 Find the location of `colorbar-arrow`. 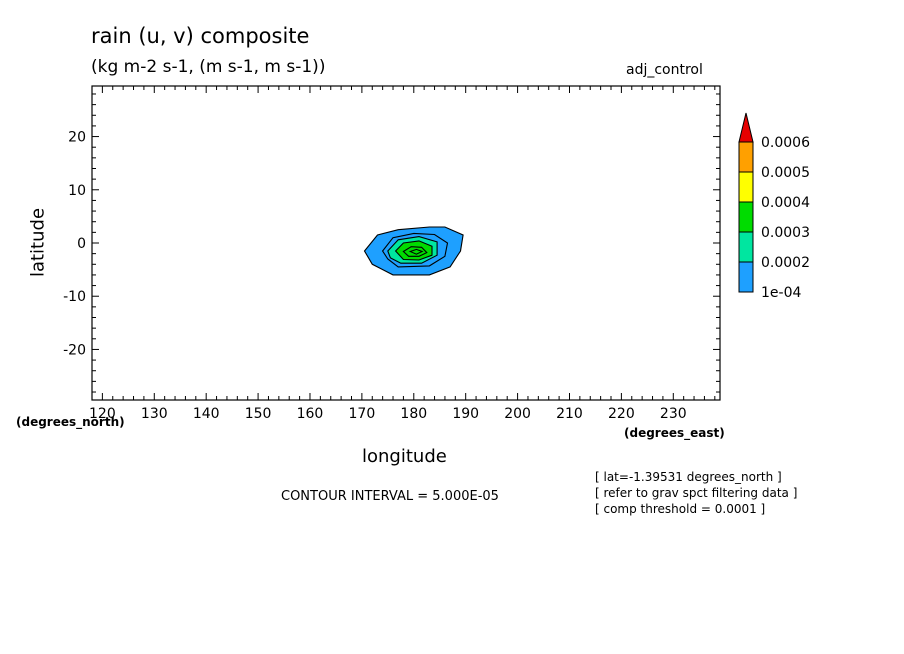

colorbar-arrow is located at coordinates (746, 127).